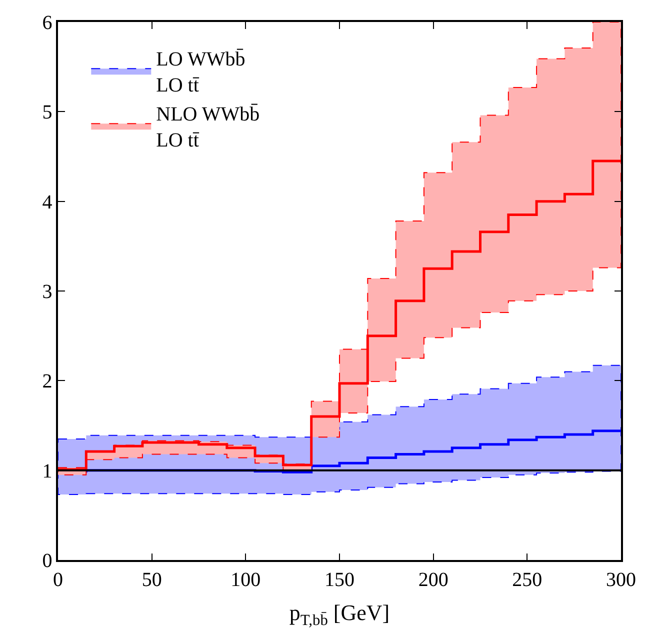  What do you see at coordinates (245, 579) in the screenshot?
I see `x-tick-label: 100` at bounding box center [245, 579].